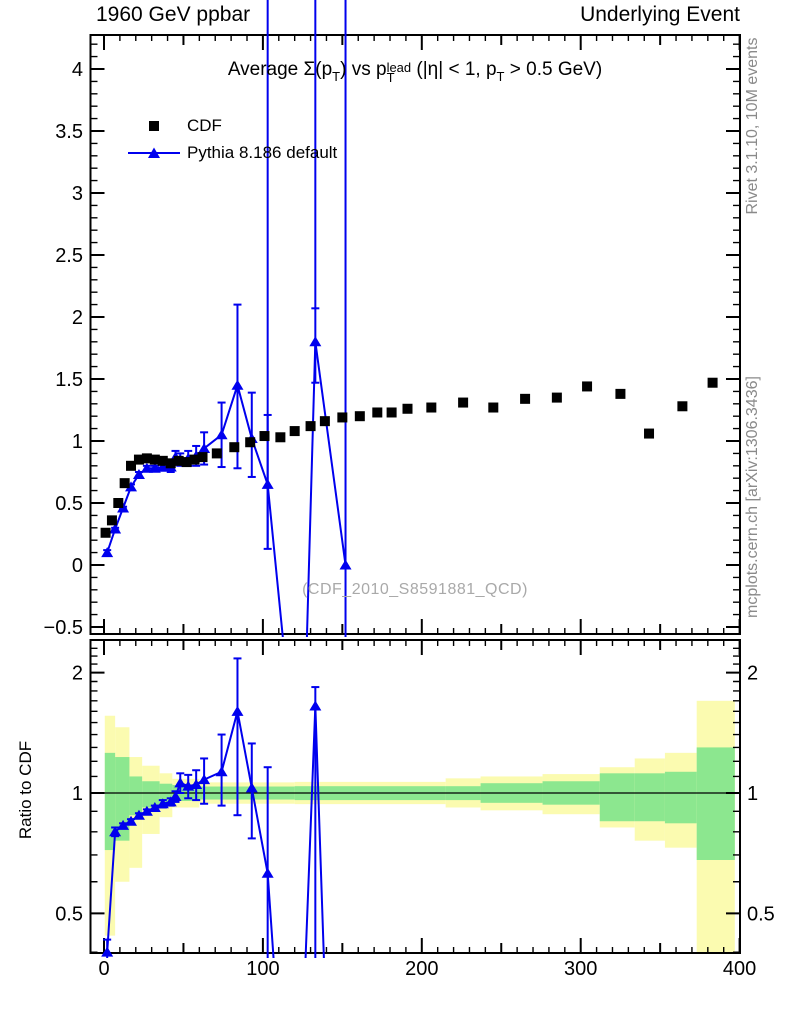 The height and width of the screenshot is (1024, 786). Describe the element at coordinates (63, 628) in the screenshot. I see `svg-text: −0.5` at that location.